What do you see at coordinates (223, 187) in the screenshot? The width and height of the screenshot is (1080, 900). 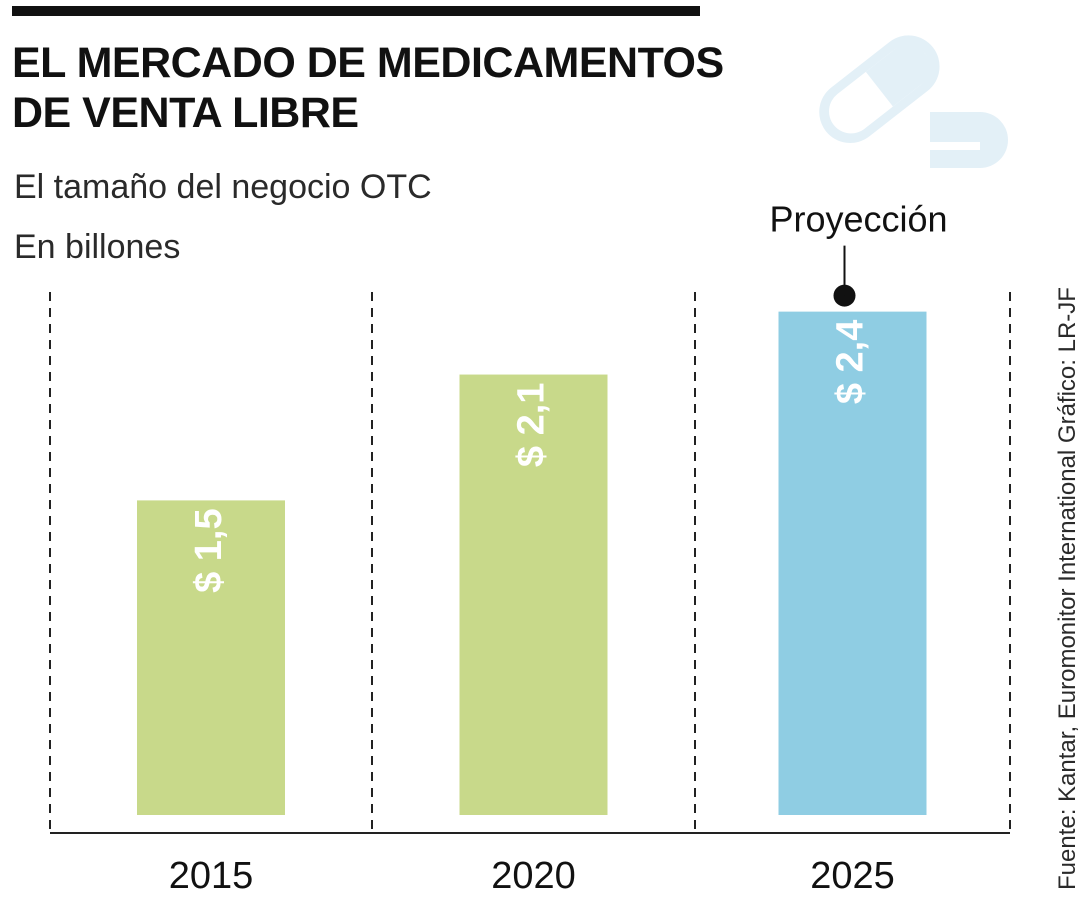 I see `chart-subtitle: El tamaño del negocio OTC` at bounding box center [223, 187].